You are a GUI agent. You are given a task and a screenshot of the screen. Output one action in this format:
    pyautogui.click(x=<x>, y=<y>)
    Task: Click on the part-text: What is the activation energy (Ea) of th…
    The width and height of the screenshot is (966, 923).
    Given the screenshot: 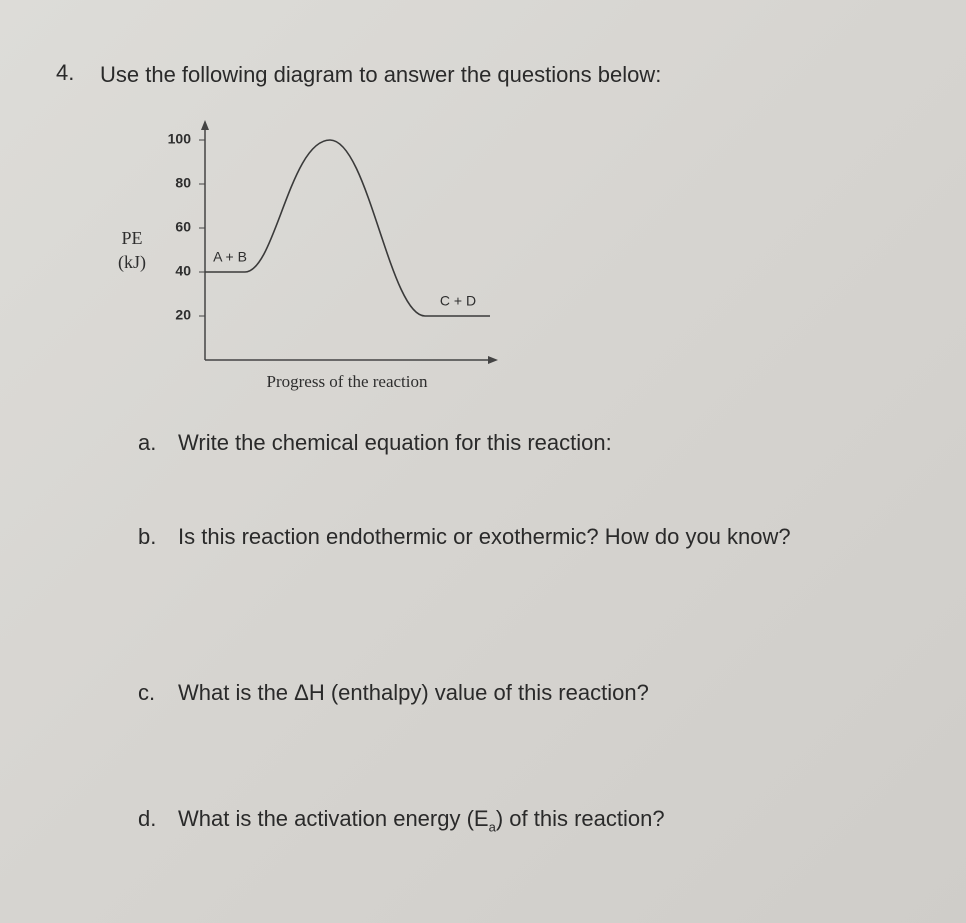 What is the action you would take?
    pyautogui.click(x=421, y=820)
    